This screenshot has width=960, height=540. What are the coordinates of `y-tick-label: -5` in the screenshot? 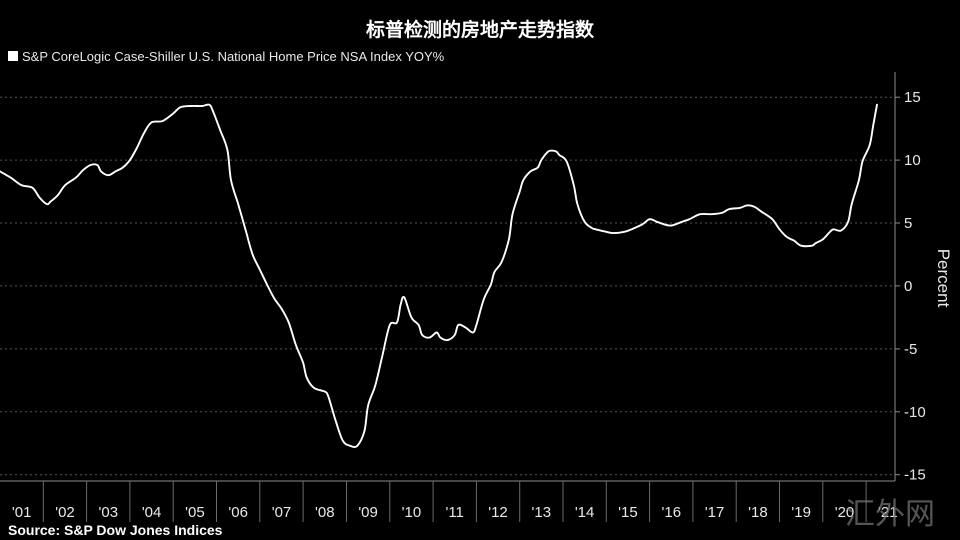 It's located at (910, 349).